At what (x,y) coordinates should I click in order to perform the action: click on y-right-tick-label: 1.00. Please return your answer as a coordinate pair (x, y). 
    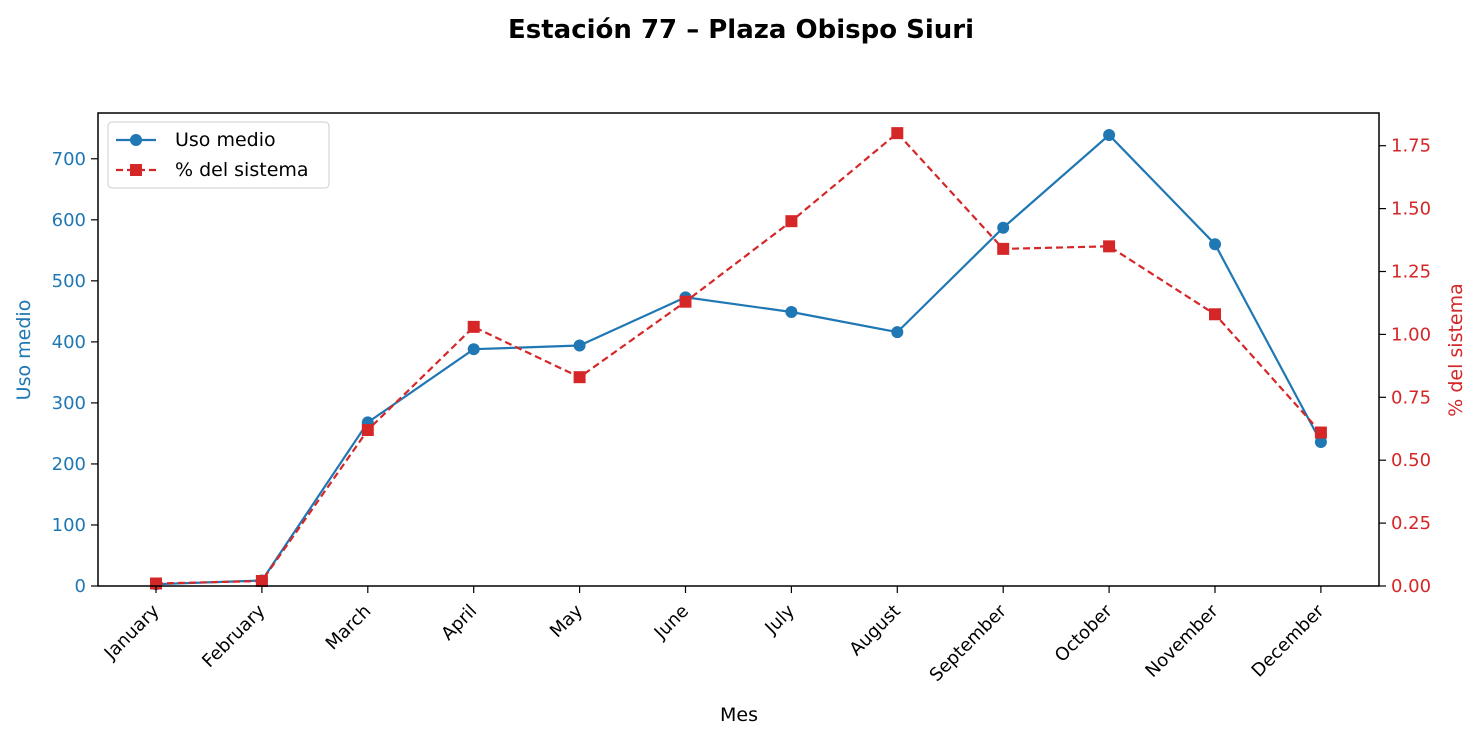
    Looking at the image, I should click on (1411, 334).